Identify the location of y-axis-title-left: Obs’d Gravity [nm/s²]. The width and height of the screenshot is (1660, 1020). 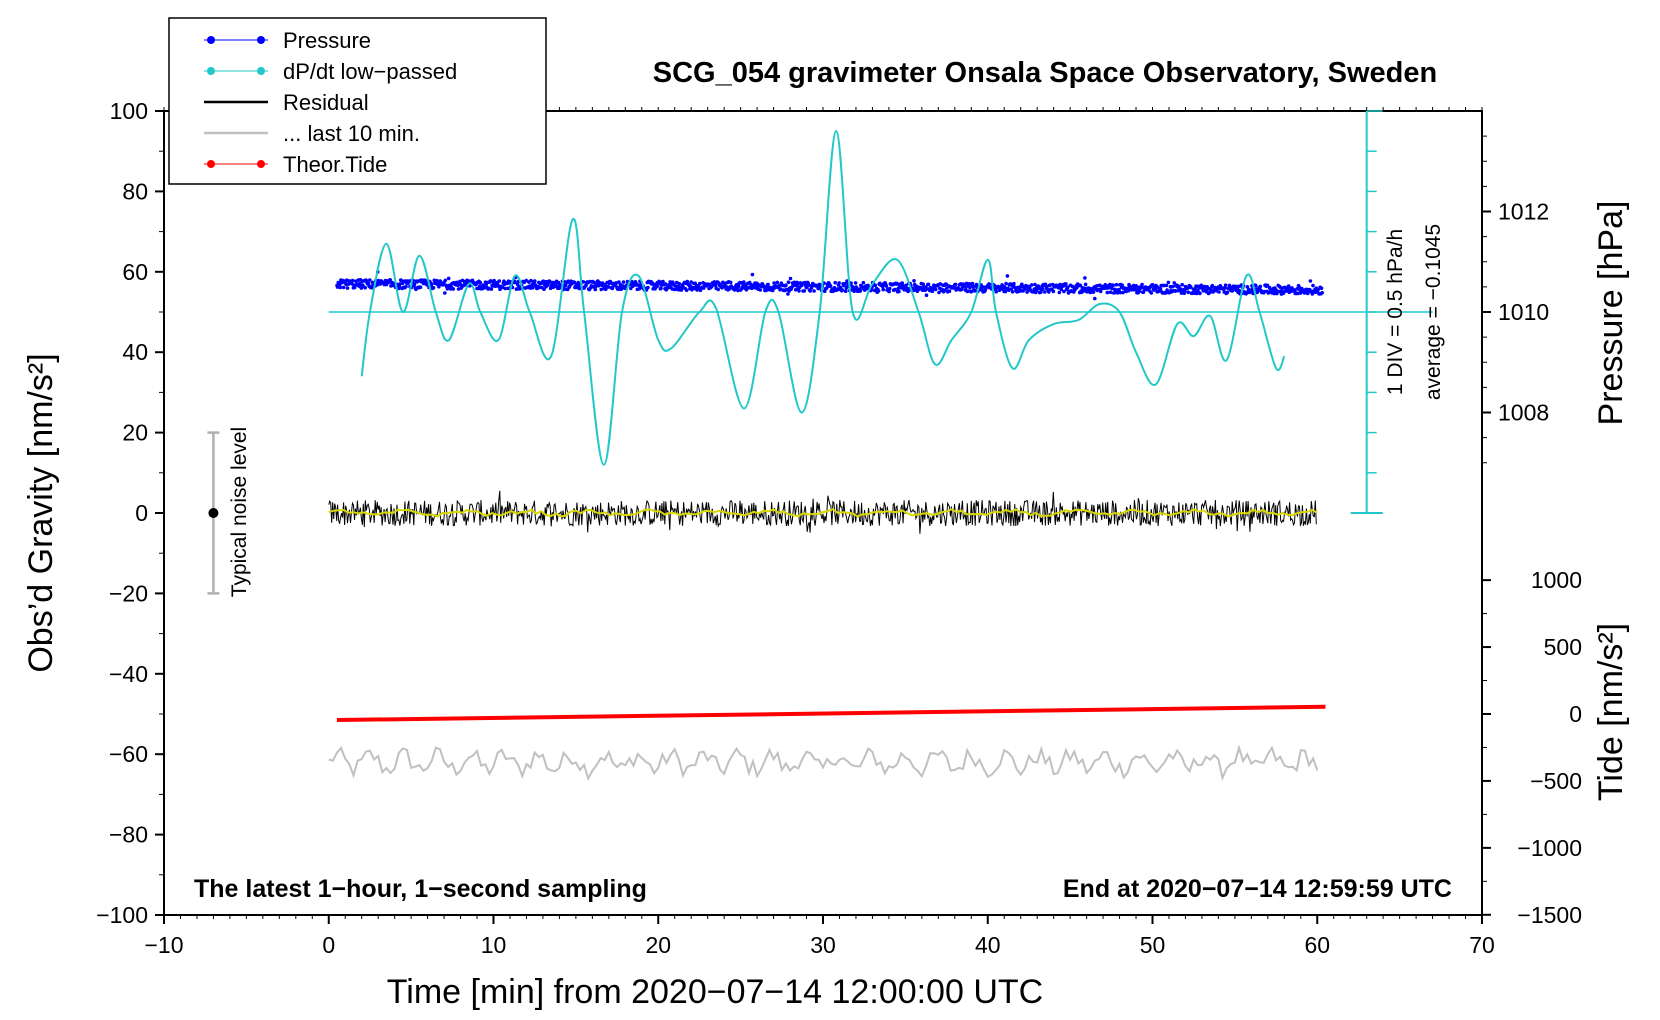
(41, 512).